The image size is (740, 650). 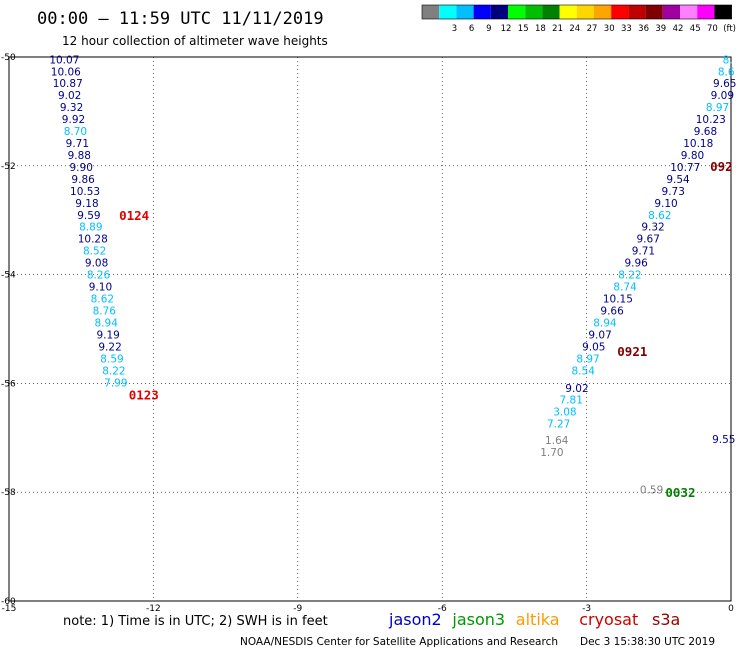 What do you see at coordinates (478, 619) in the screenshot?
I see `satellite-name: jason3` at bounding box center [478, 619].